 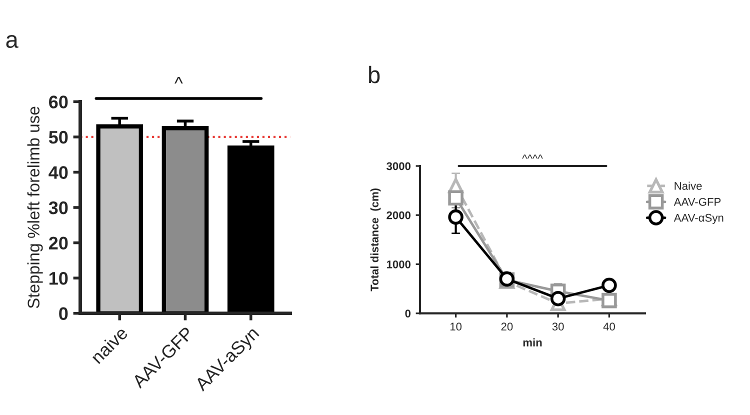 What do you see at coordinates (58, 102) in the screenshot?
I see `y-tick-label: 60` at bounding box center [58, 102].